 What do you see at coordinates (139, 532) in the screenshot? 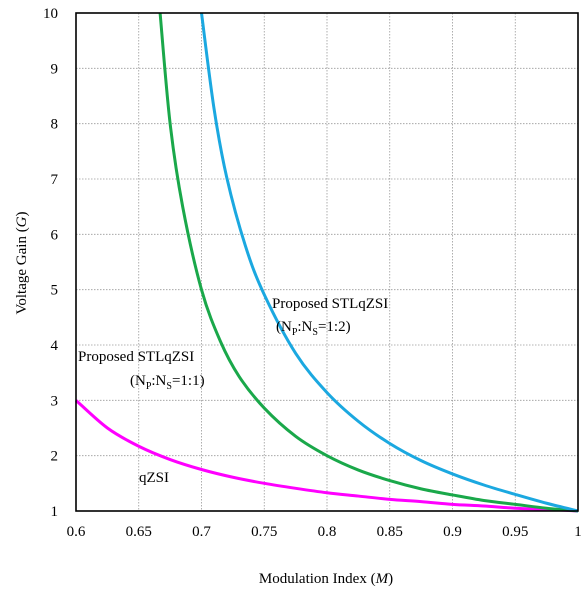
I see `x-tick-label: 0.65` at bounding box center [139, 532].